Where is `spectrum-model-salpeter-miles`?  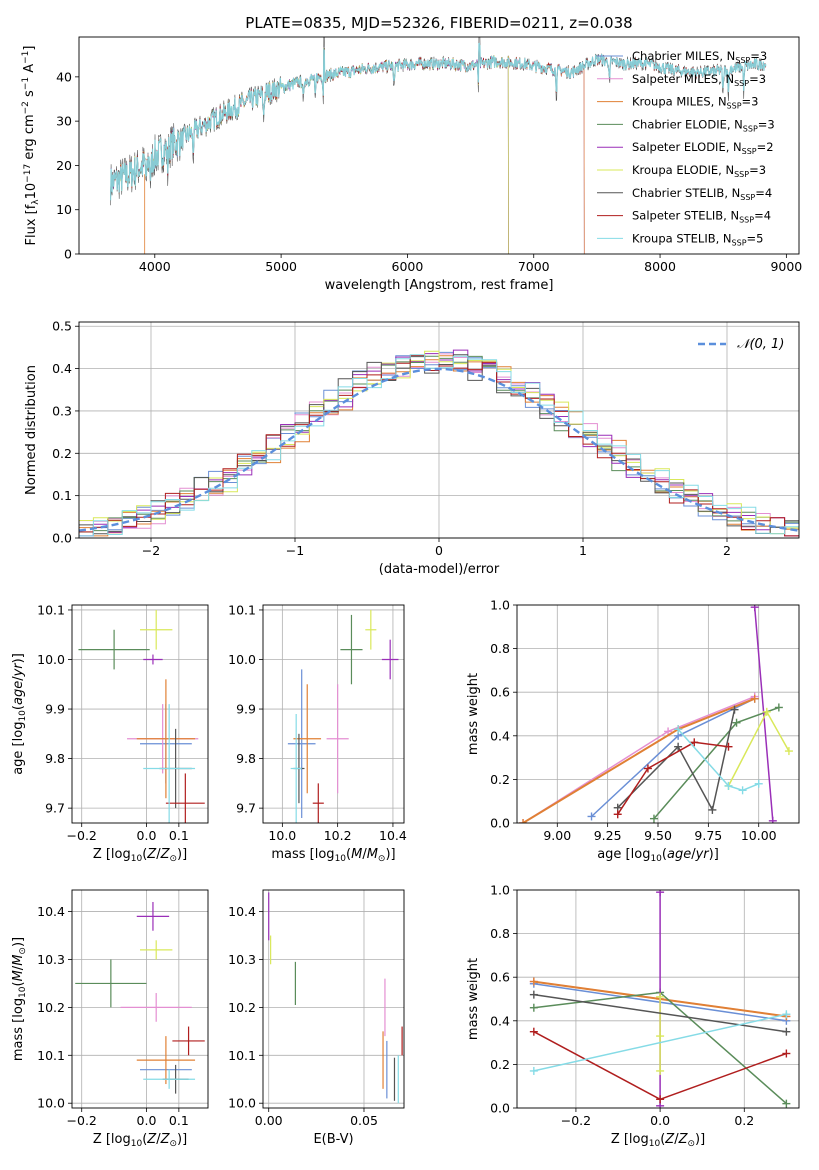 spectrum-model-salpeter-miles is located at coordinates (347, 149).